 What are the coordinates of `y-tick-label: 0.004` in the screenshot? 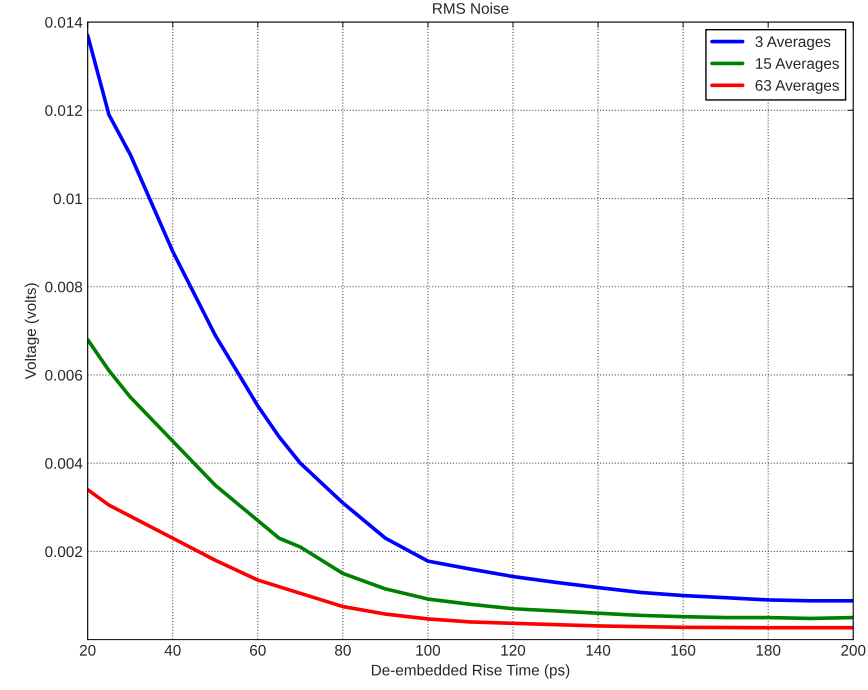 It's located at (63, 463).